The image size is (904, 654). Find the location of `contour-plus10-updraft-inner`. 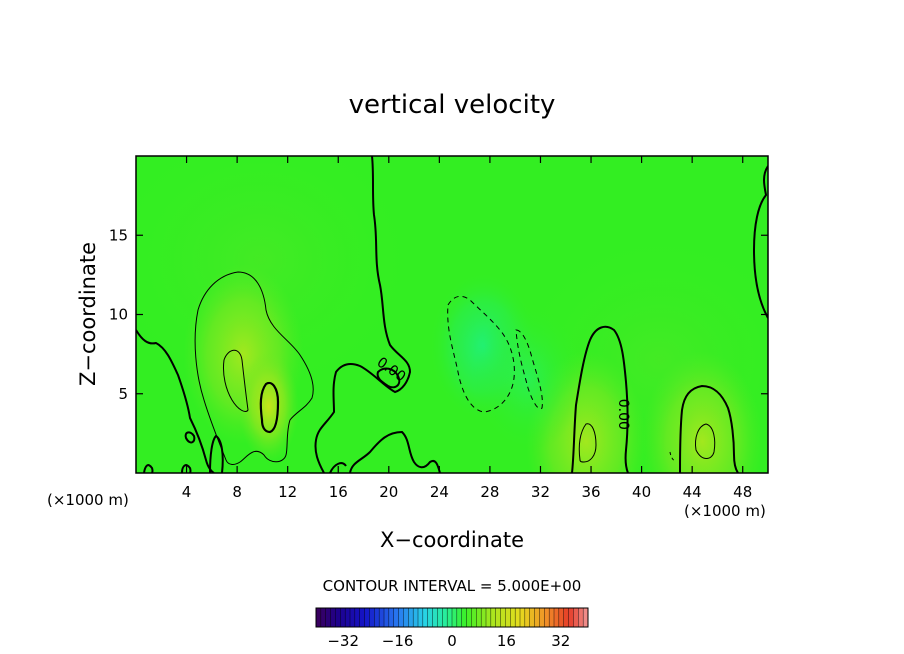

contour-plus10-updraft-inner is located at coordinates (236, 381).